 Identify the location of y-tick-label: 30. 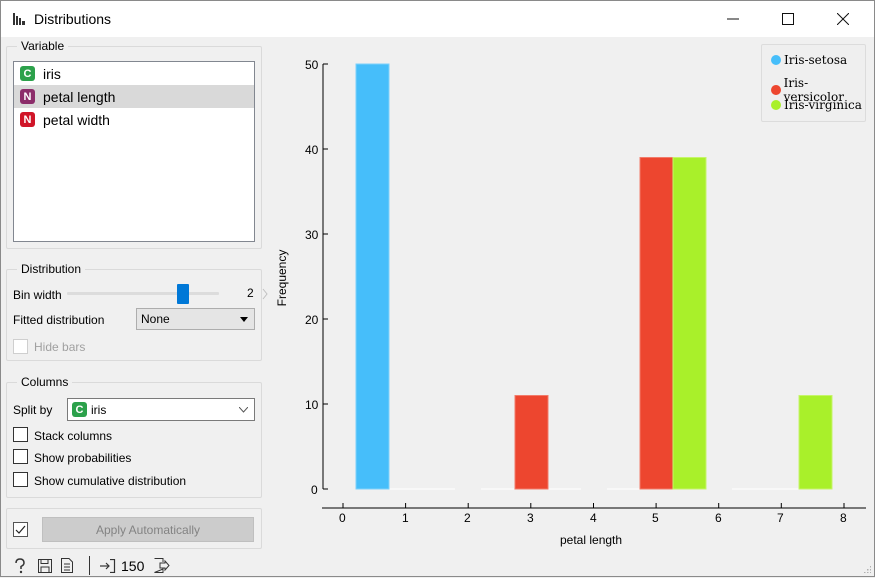
(312, 235).